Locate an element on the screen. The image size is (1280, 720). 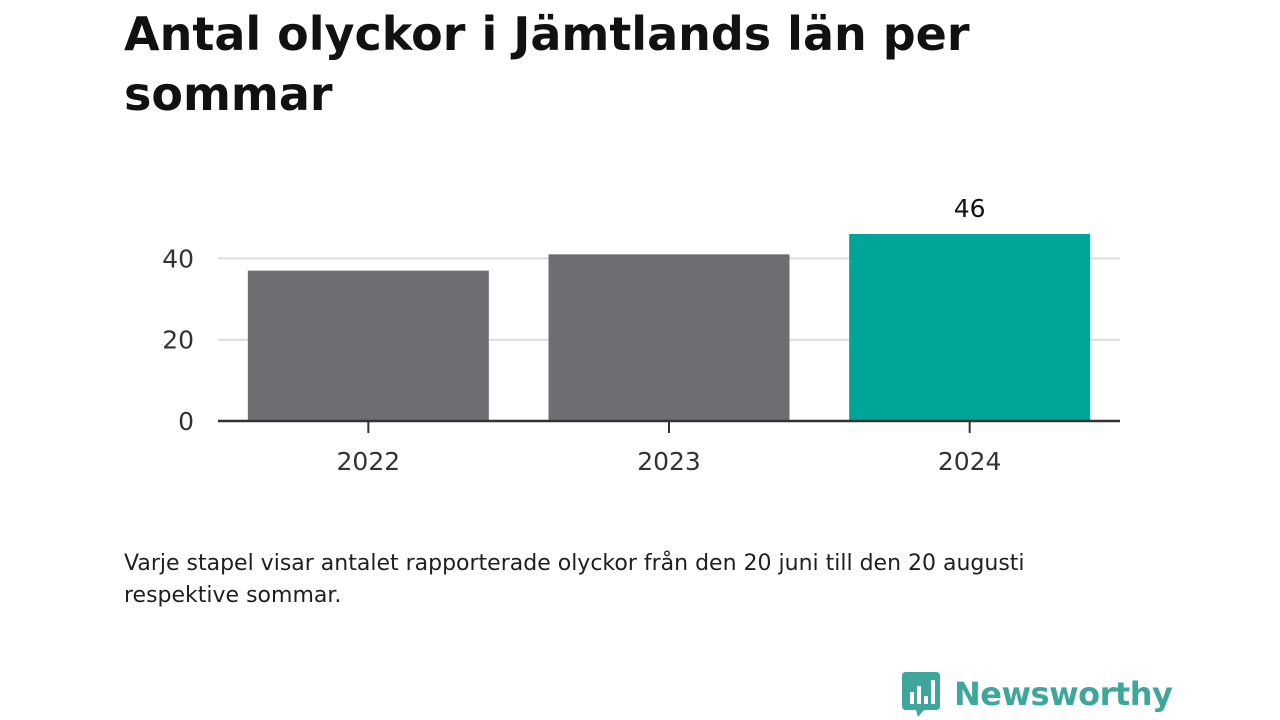
bar-2024 is located at coordinates (970, 327).